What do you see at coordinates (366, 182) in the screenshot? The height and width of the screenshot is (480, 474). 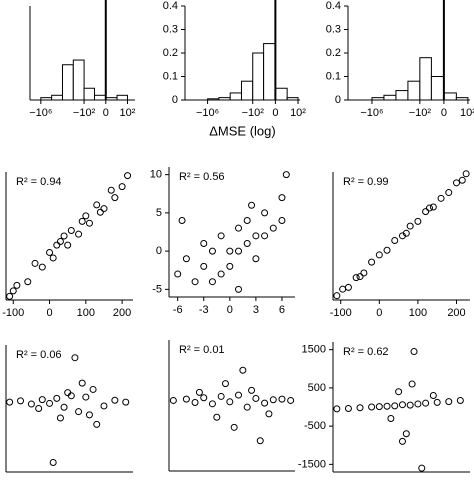 I see `annotation: R² = 0.99` at bounding box center [366, 182].